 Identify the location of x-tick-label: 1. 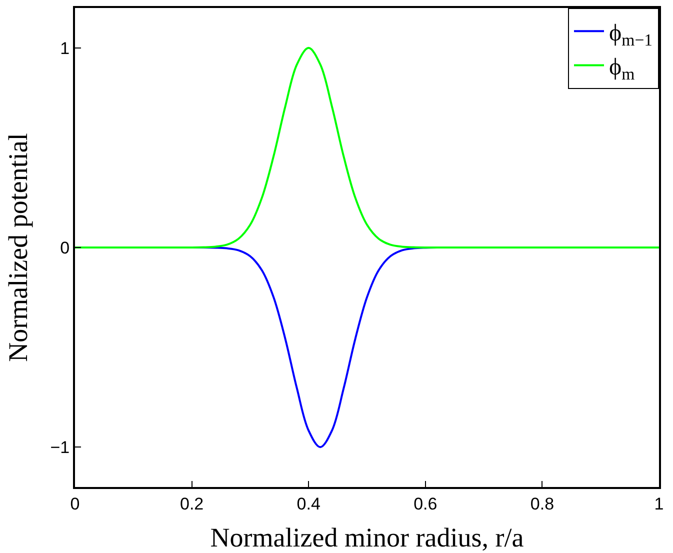
(659, 504).